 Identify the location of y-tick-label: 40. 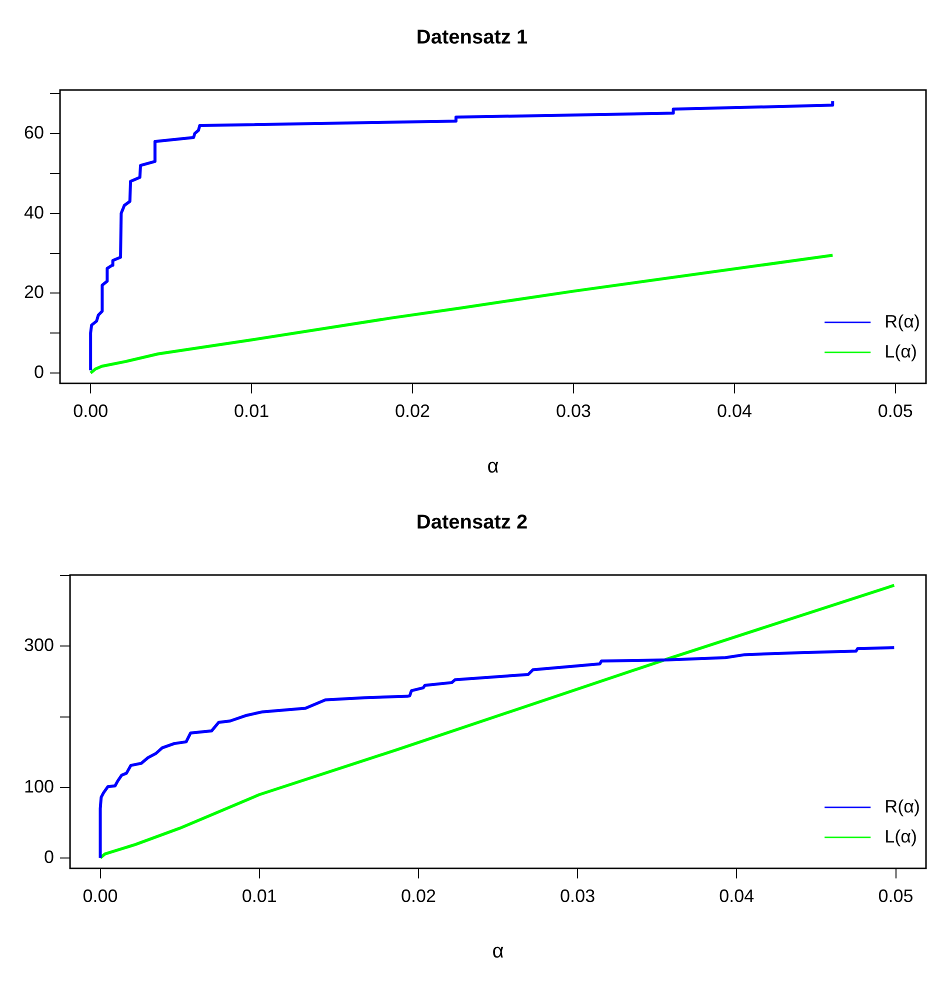
(34, 212).